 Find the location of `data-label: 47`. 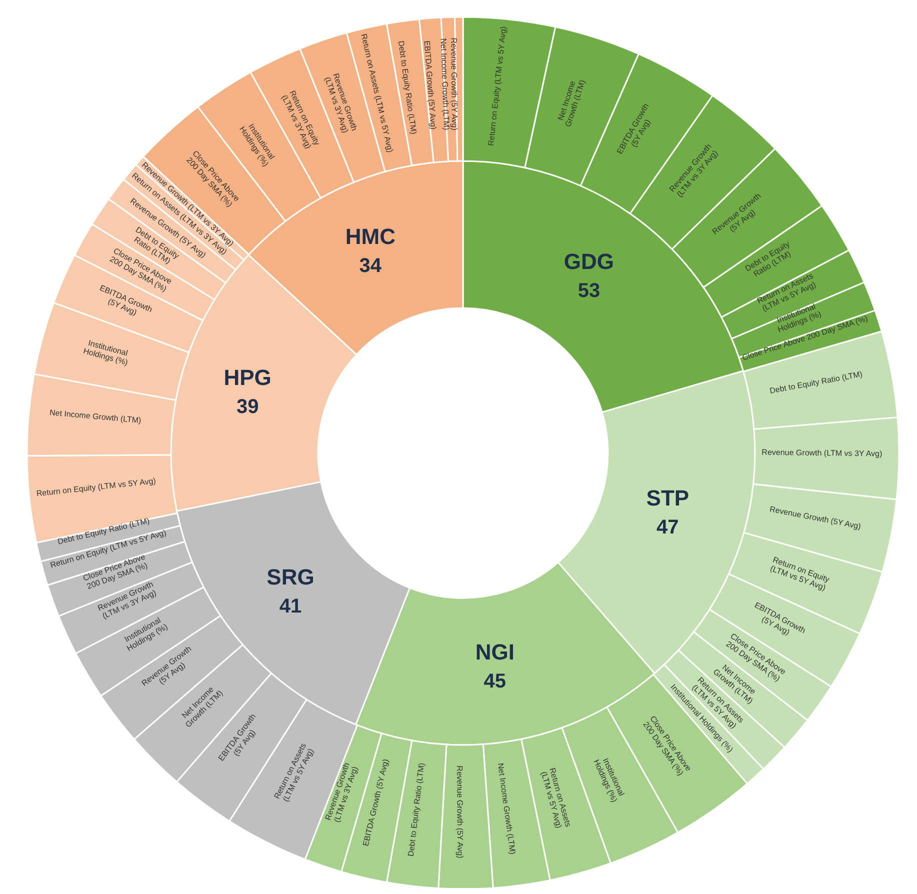

data-label: 47 is located at coordinates (667, 527).